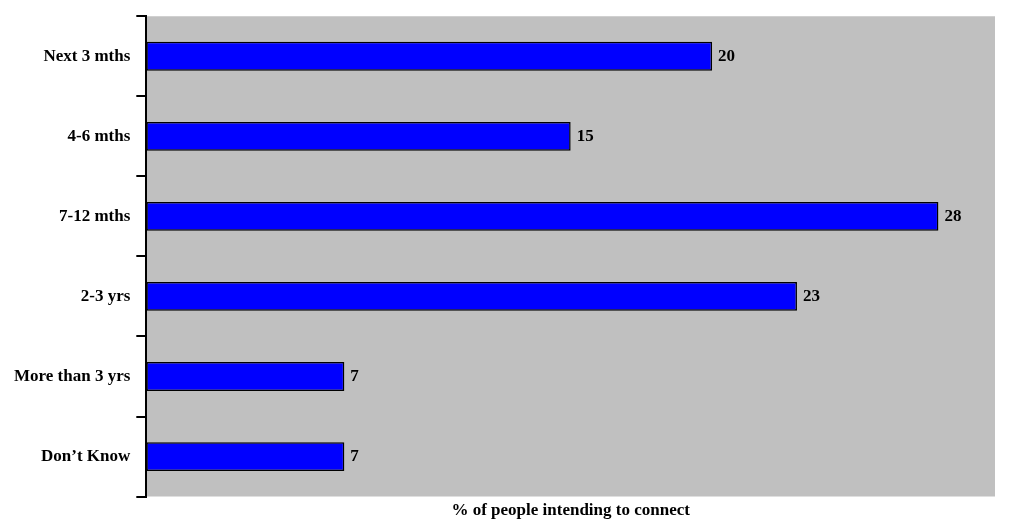 Image resolution: width=1013 pixels, height=529 pixels. What do you see at coordinates (72, 375) in the screenshot?
I see `y-tick-label: More than 3 yrs` at bounding box center [72, 375].